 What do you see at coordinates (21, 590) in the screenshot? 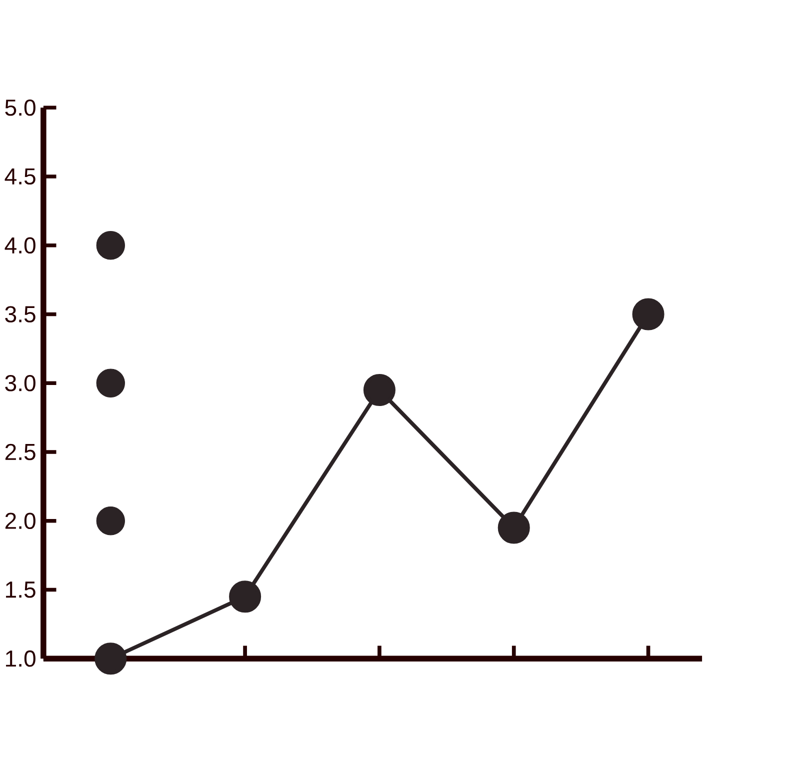
I see `y-tick-label: 1.5` at bounding box center [21, 590].